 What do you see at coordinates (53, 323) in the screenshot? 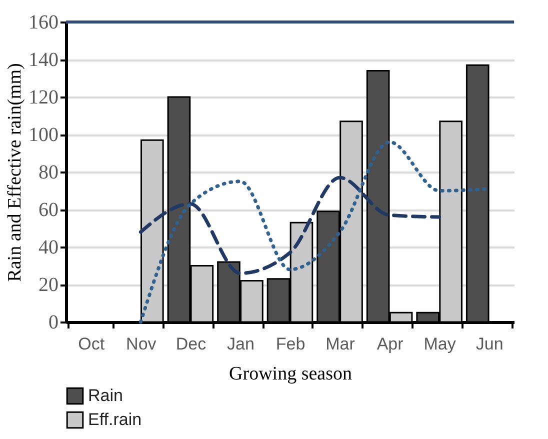
I see `y-tick-label: 0` at bounding box center [53, 323].